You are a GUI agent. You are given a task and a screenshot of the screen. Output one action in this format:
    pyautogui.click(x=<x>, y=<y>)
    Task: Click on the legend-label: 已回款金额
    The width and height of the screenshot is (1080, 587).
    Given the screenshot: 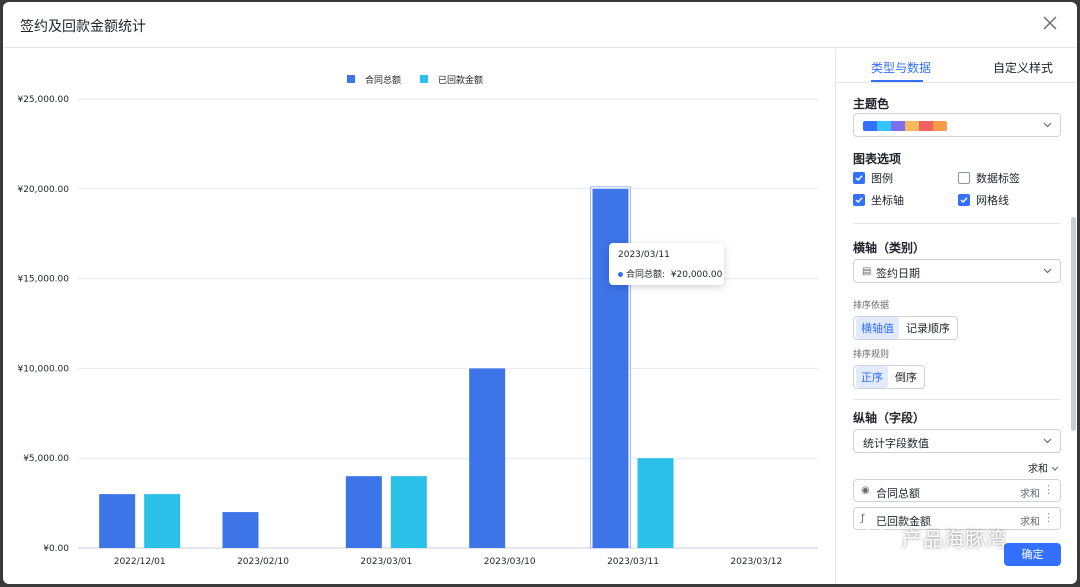 What is the action you would take?
    pyautogui.click(x=460, y=80)
    